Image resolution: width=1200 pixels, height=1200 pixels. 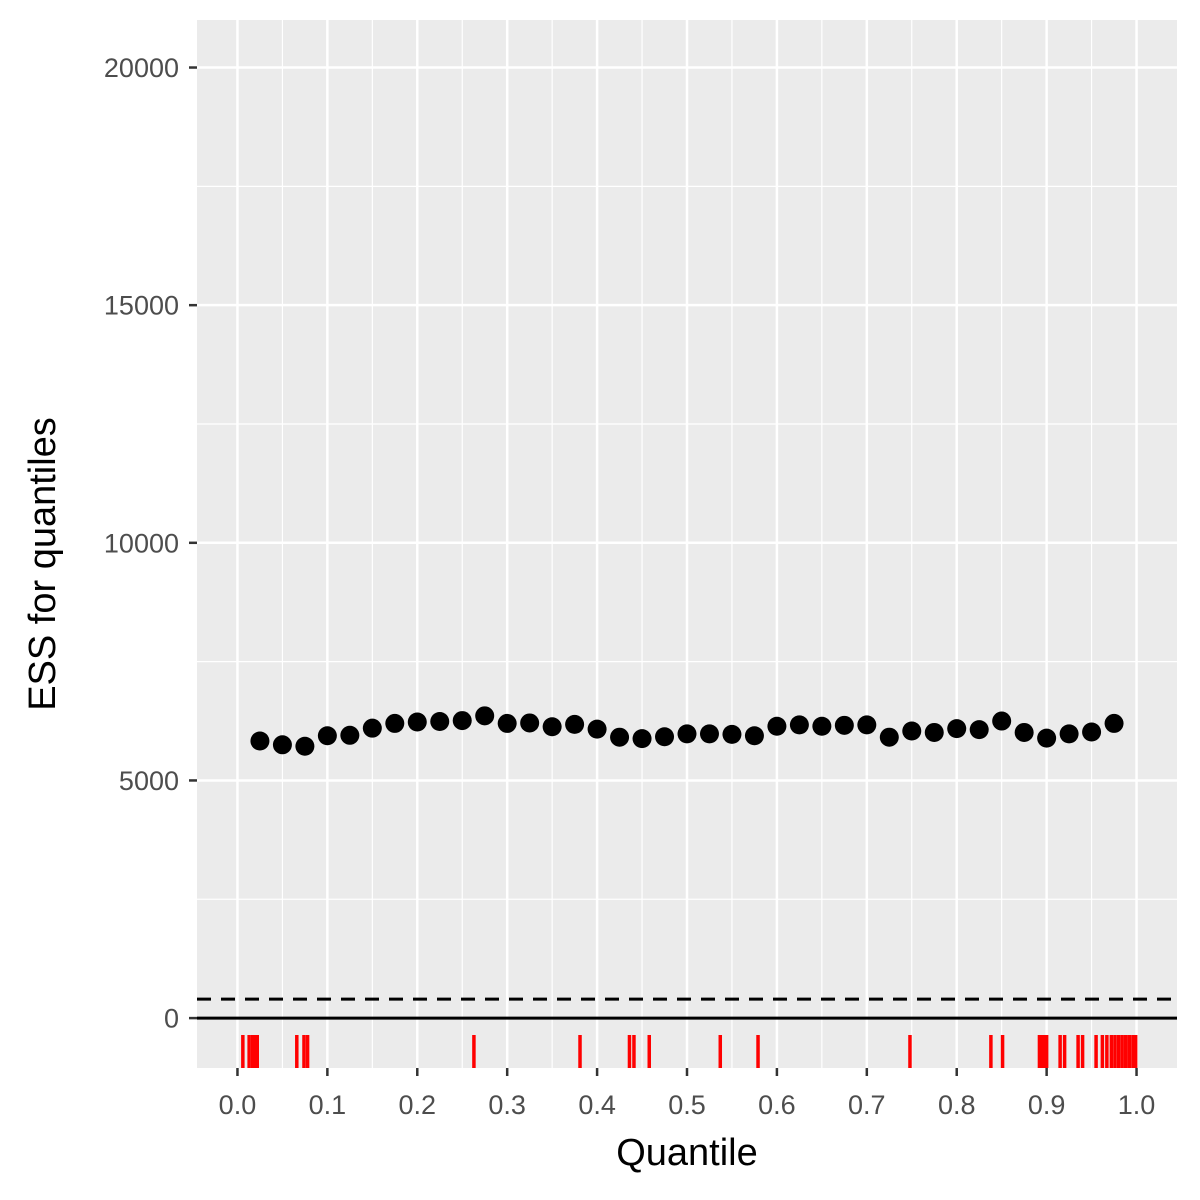 What do you see at coordinates (328, 1105) in the screenshot?
I see `x-tick-label: 0.1` at bounding box center [328, 1105].